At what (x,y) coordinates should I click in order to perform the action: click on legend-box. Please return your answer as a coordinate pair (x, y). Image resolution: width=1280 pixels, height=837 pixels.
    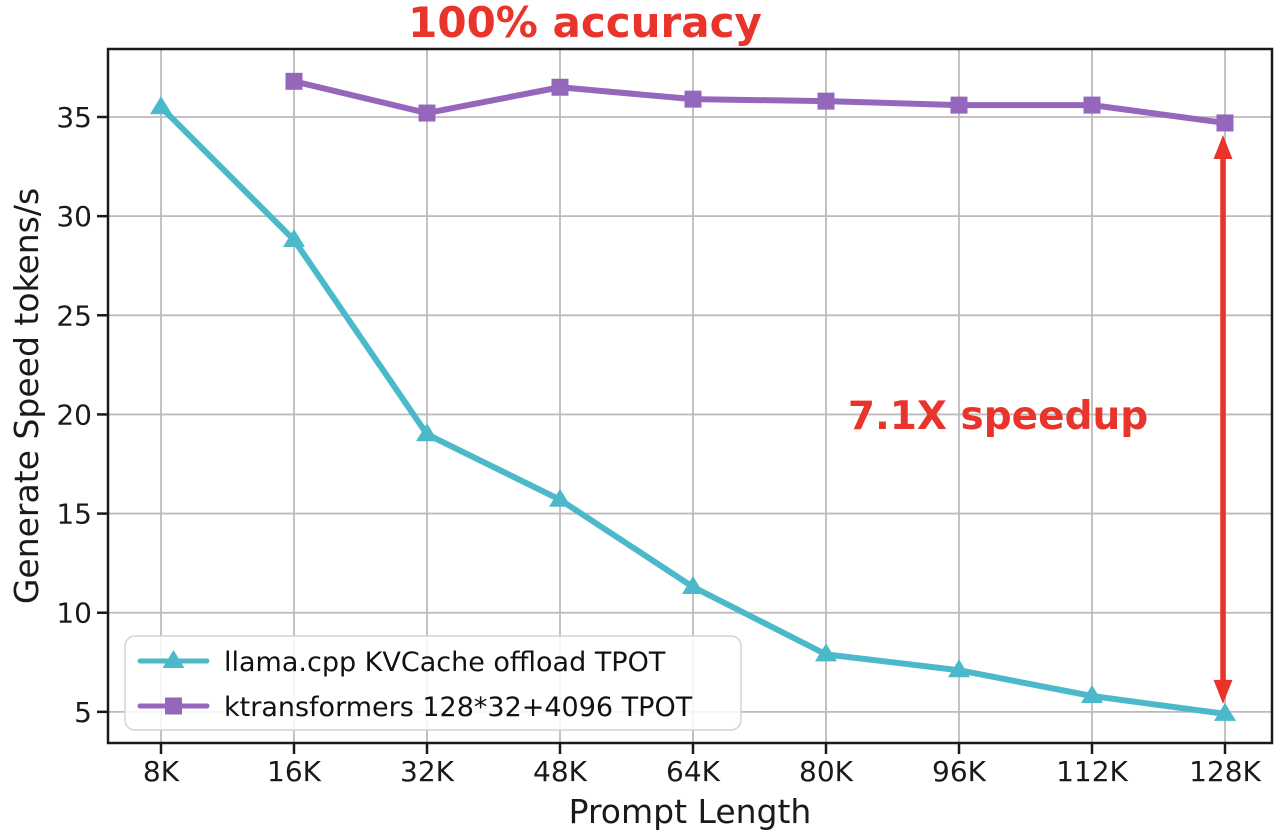
    Looking at the image, I should click on (433, 683).